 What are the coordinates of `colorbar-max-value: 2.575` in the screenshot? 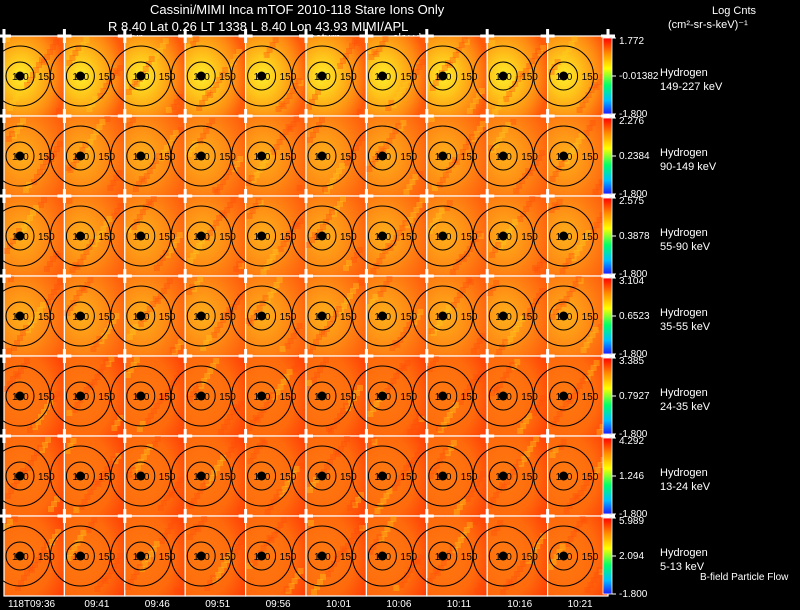 It's located at (632, 201).